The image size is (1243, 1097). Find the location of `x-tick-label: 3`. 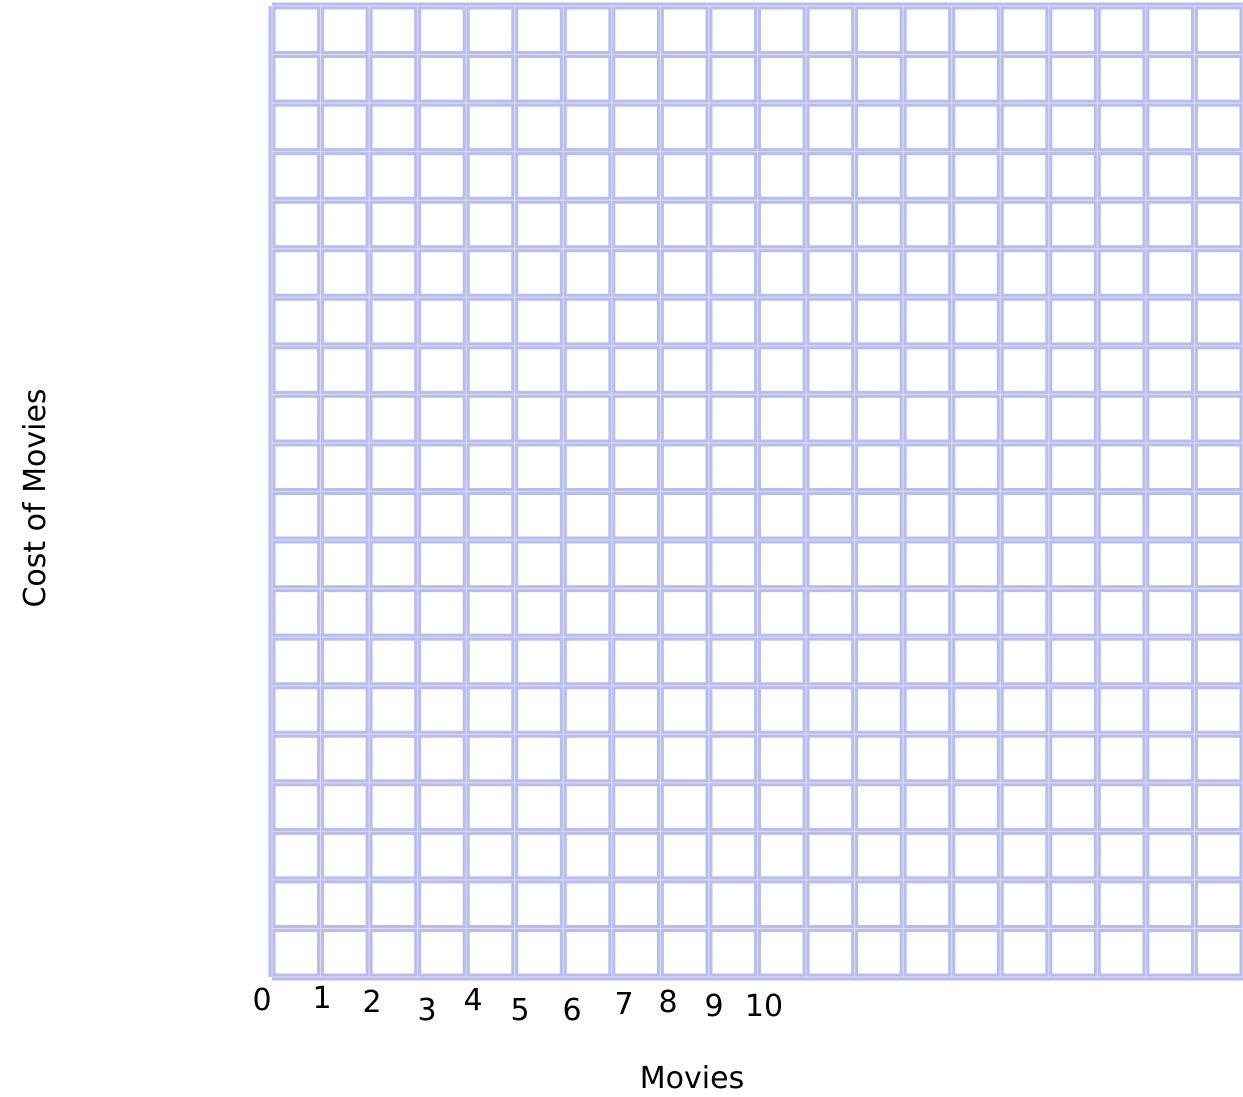

x-tick-label: 3 is located at coordinates (426, 1010).